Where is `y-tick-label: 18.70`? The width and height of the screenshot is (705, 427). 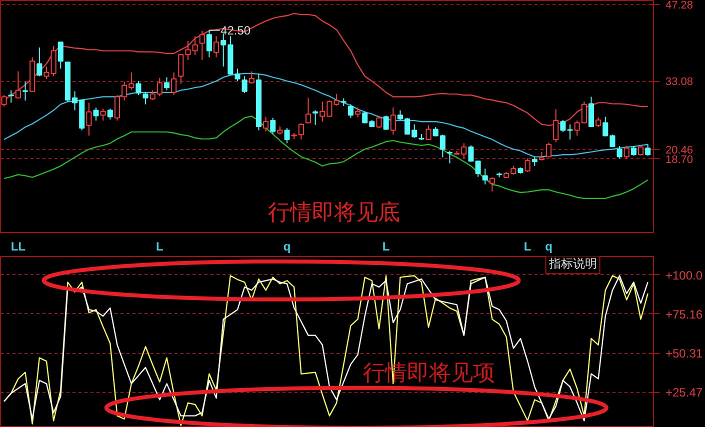 y-tick-label: 18.70 is located at coordinates (680, 160).